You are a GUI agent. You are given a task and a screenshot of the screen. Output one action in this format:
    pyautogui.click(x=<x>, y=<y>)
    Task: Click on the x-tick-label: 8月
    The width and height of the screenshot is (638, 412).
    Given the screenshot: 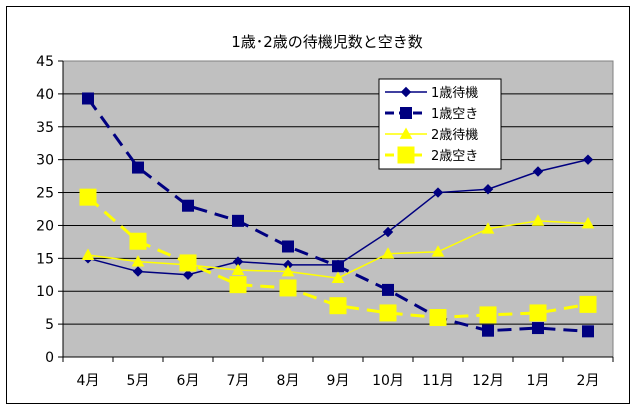 What is the action you would take?
    pyautogui.click(x=288, y=381)
    